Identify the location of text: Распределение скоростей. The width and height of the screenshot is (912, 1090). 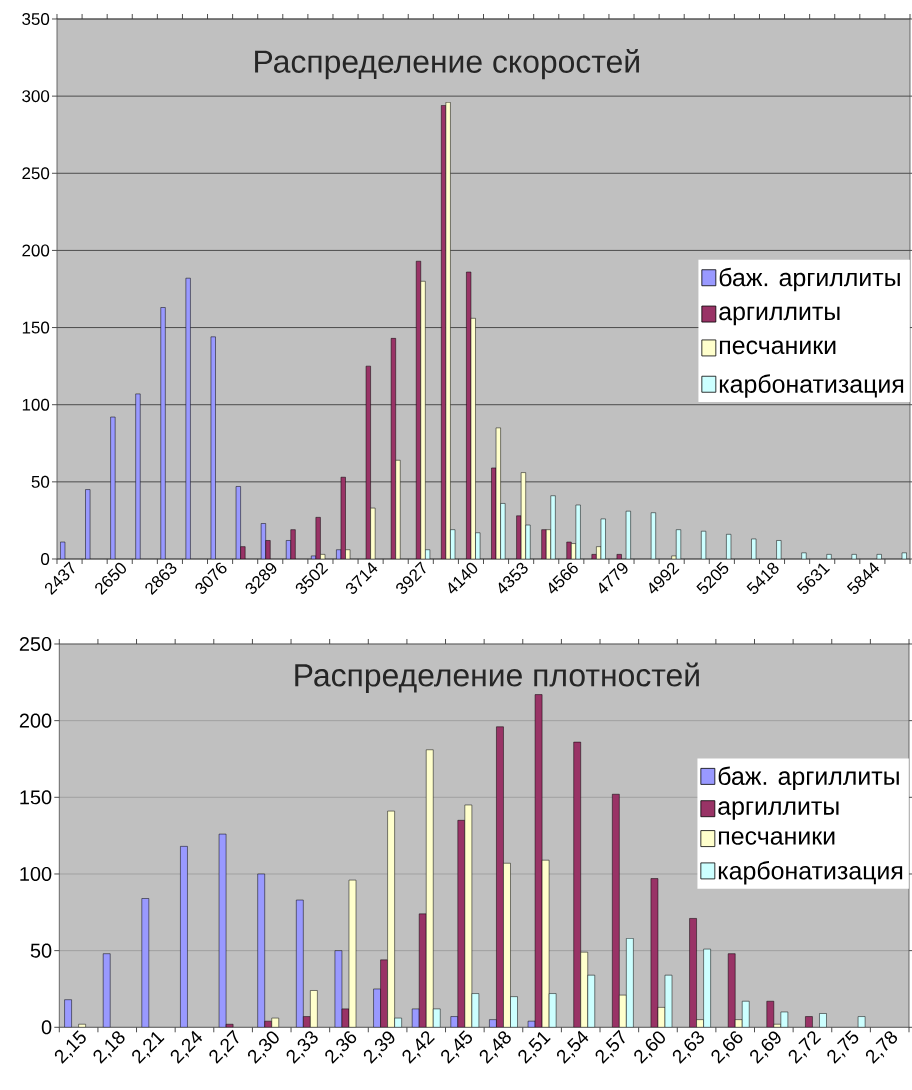
(447, 64).